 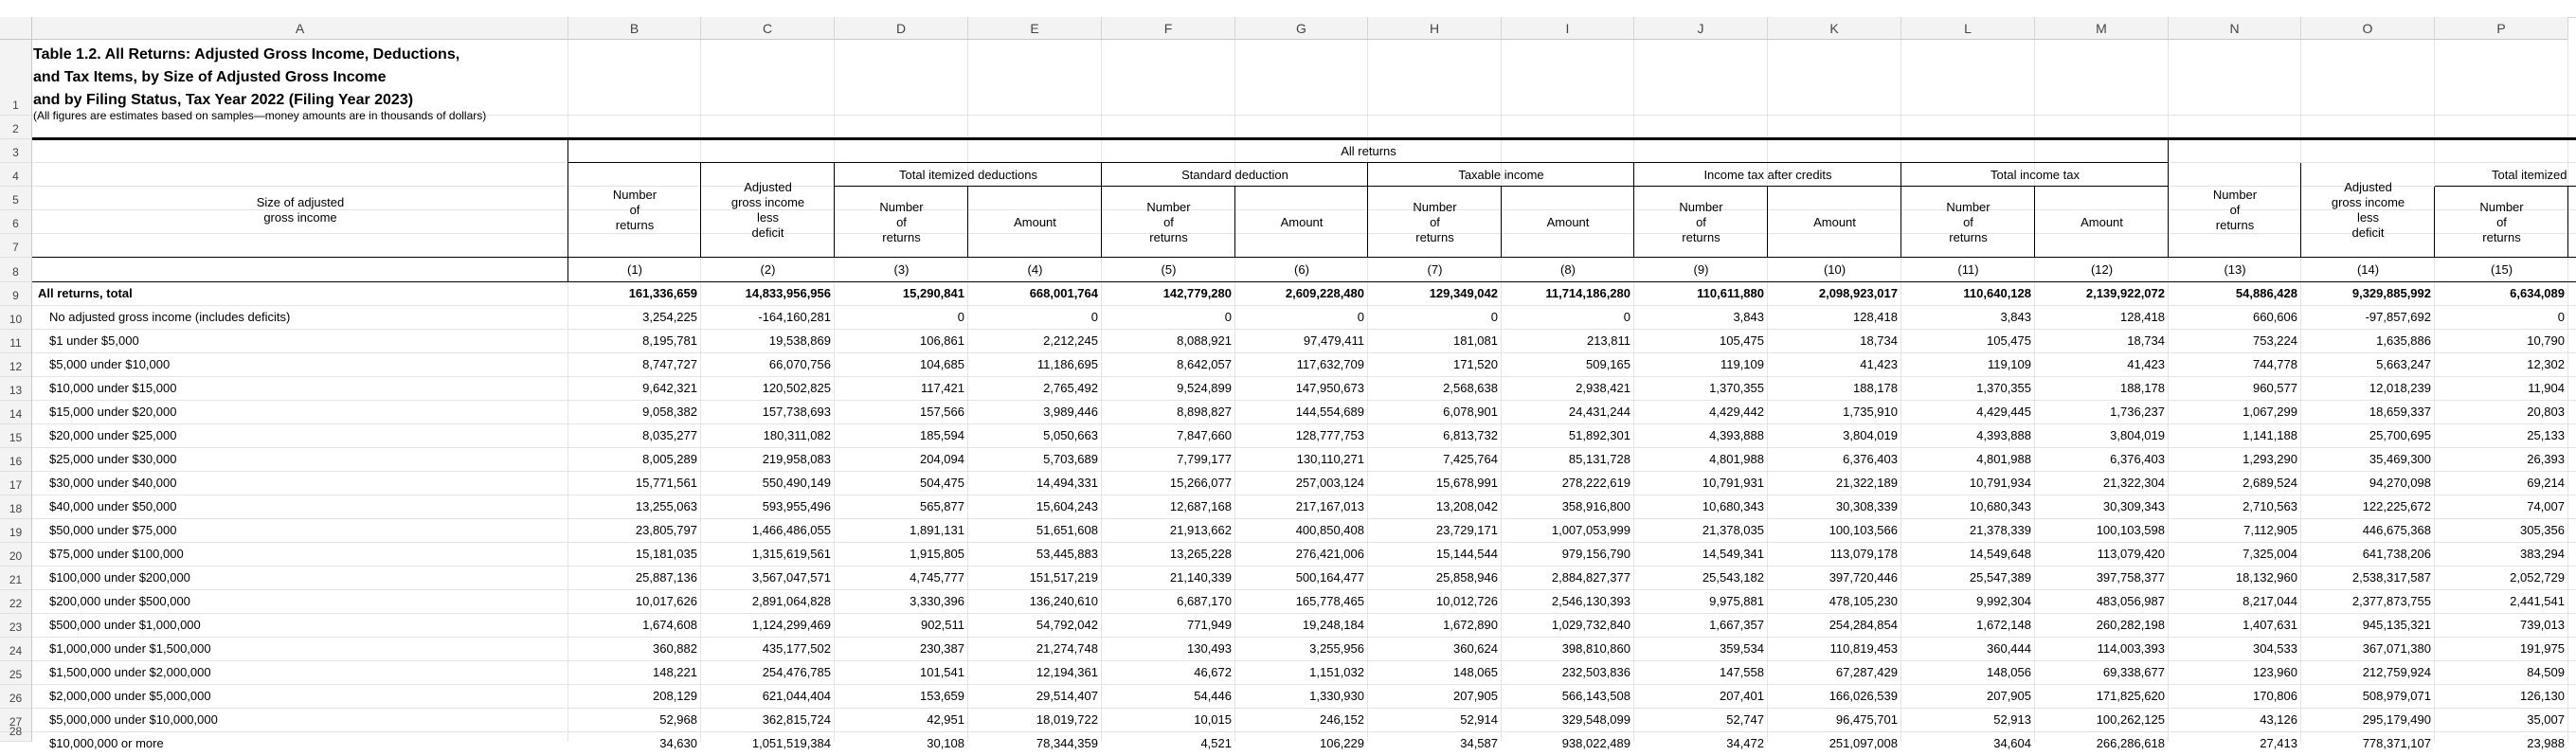 I want to click on data-cell: 266,286,618, so click(x=2130, y=743).